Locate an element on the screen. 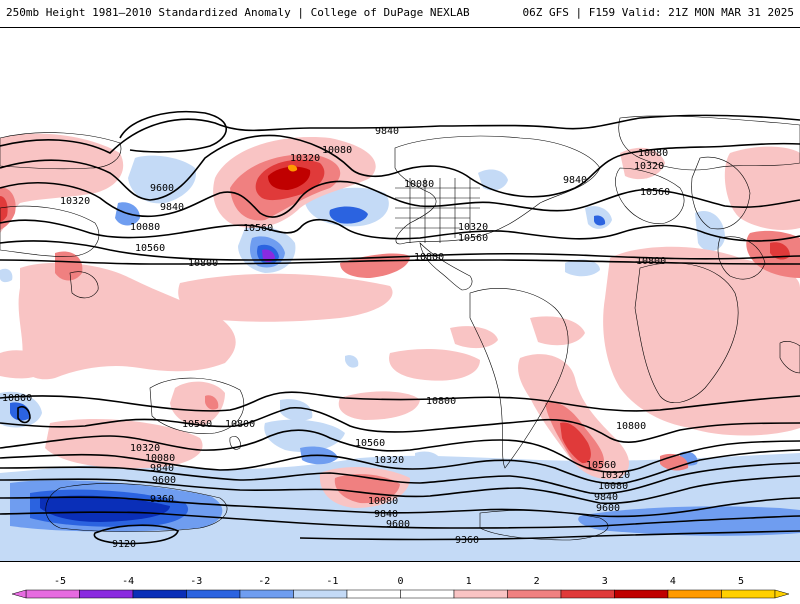 Image resolution: width=800 pixels, height=604 pixels. legend-tick-label: -5 is located at coordinates (60, 581).